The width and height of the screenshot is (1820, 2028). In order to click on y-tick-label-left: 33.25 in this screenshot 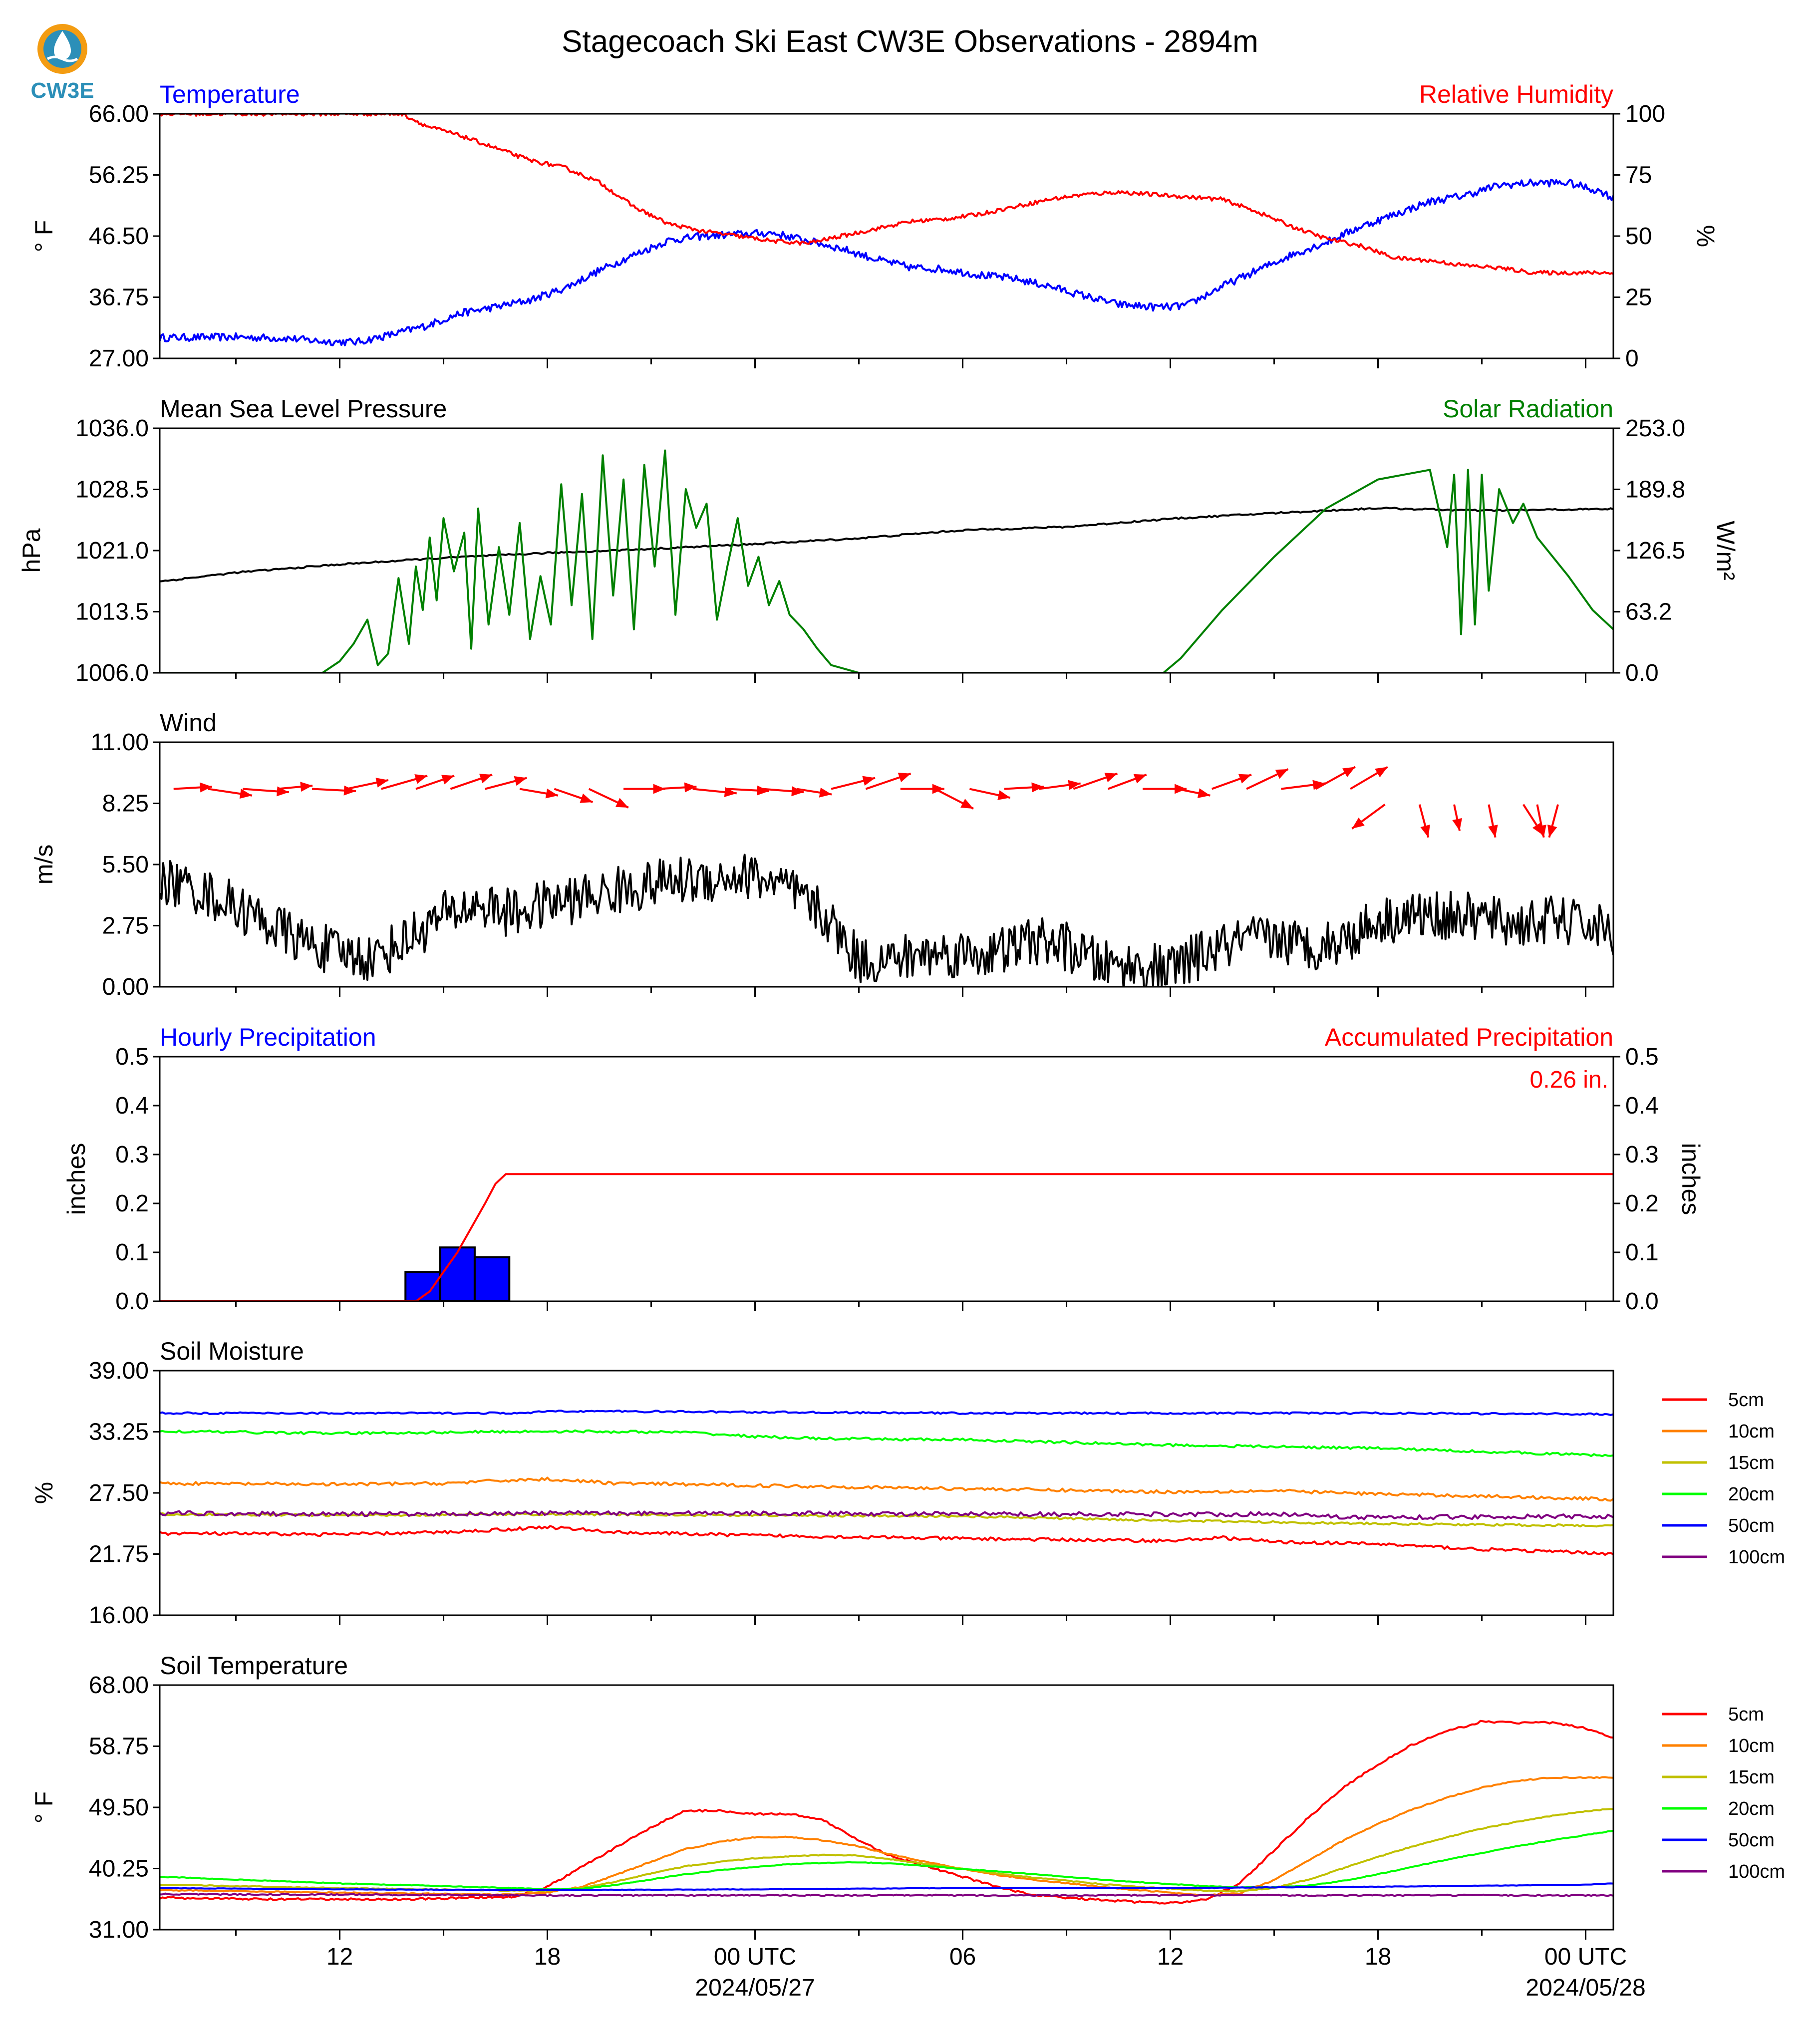, I will do `click(119, 1432)`.